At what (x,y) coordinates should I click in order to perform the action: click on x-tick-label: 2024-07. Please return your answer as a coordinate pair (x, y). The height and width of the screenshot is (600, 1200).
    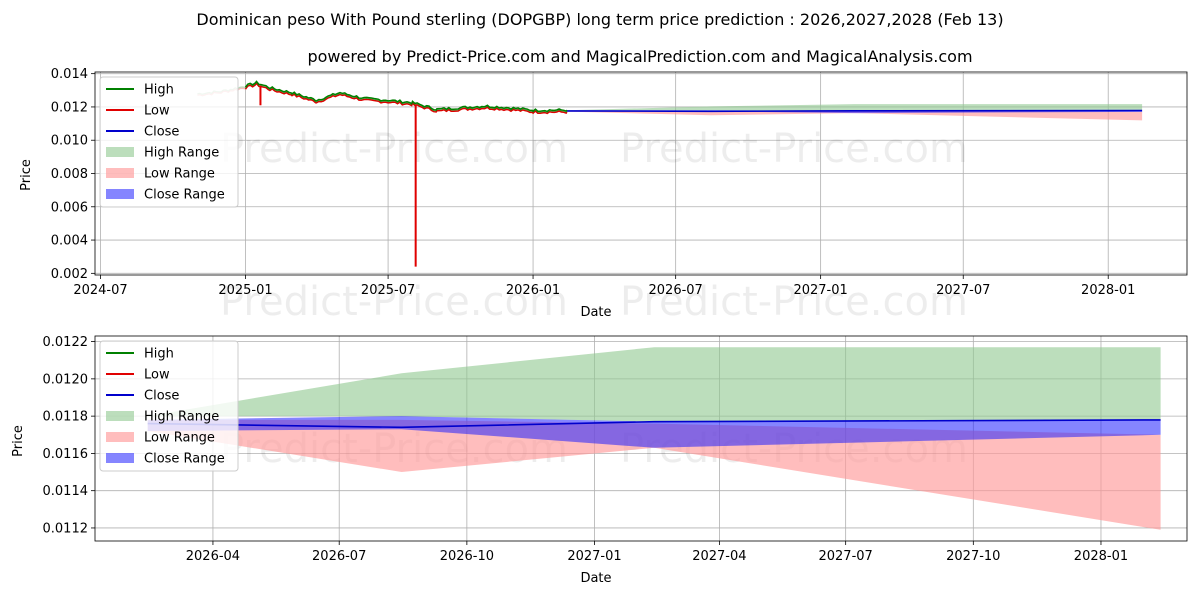
    Looking at the image, I should click on (100, 290).